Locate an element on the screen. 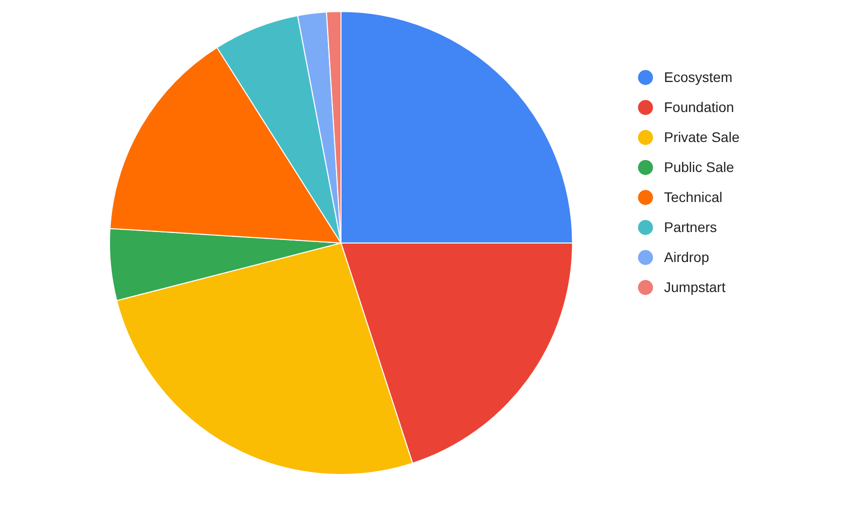 The width and height of the screenshot is (866, 507). legend-label: Airdrop is located at coordinates (687, 257).